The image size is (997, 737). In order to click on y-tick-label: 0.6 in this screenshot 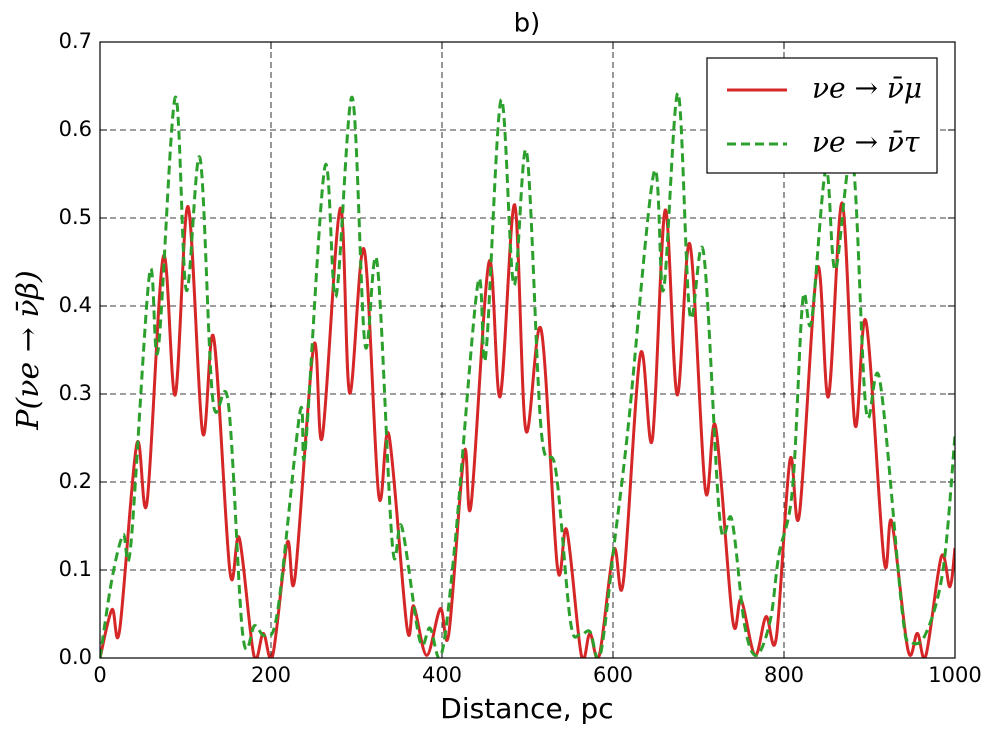, I will do `click(75, 129)`.